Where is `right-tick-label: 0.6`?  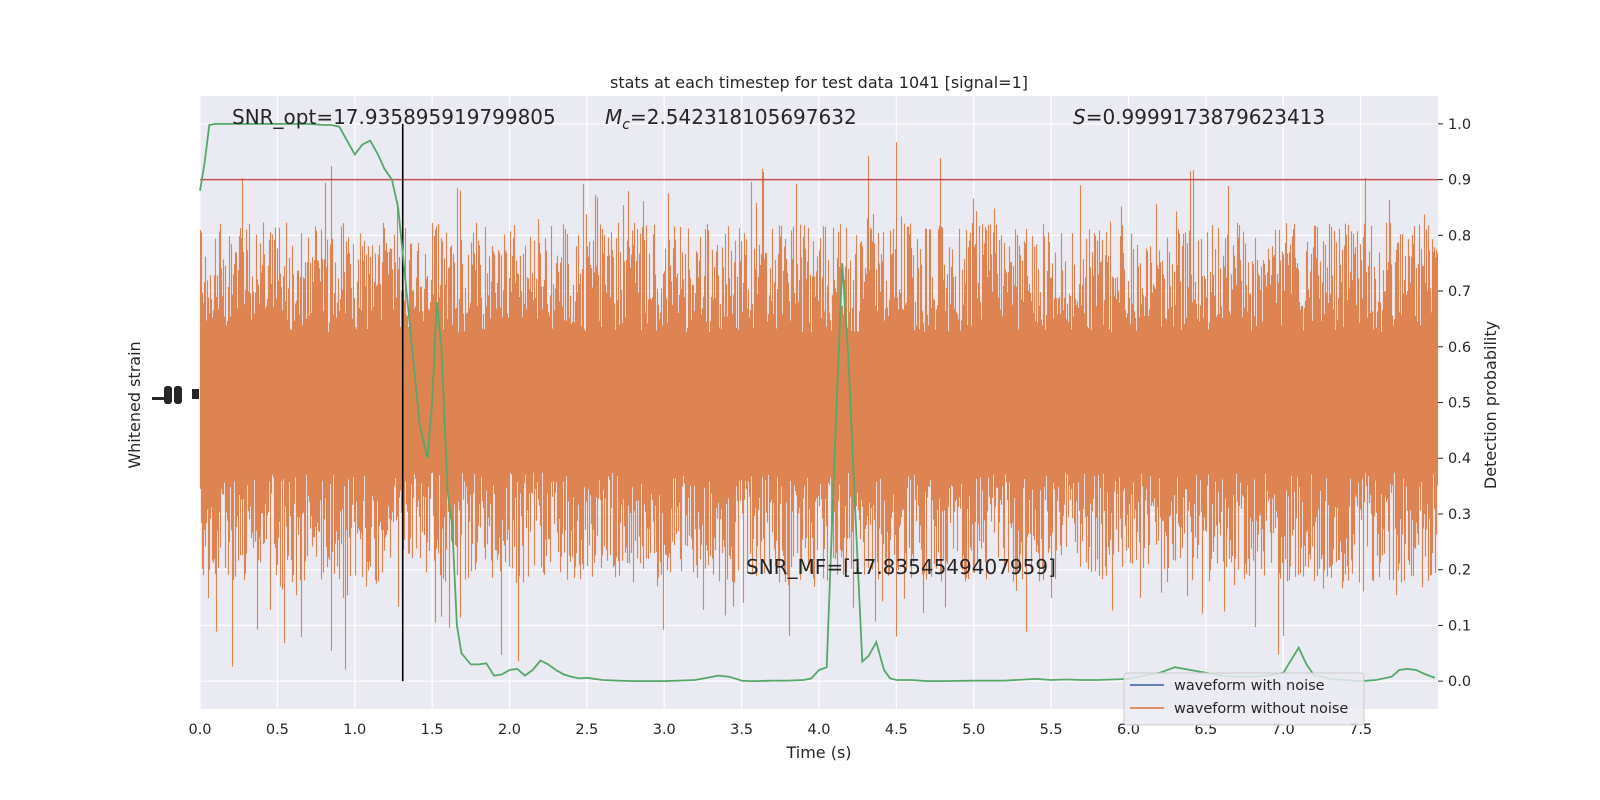 right-tick-label: 0.6 is located at coordinates (1459, 348).